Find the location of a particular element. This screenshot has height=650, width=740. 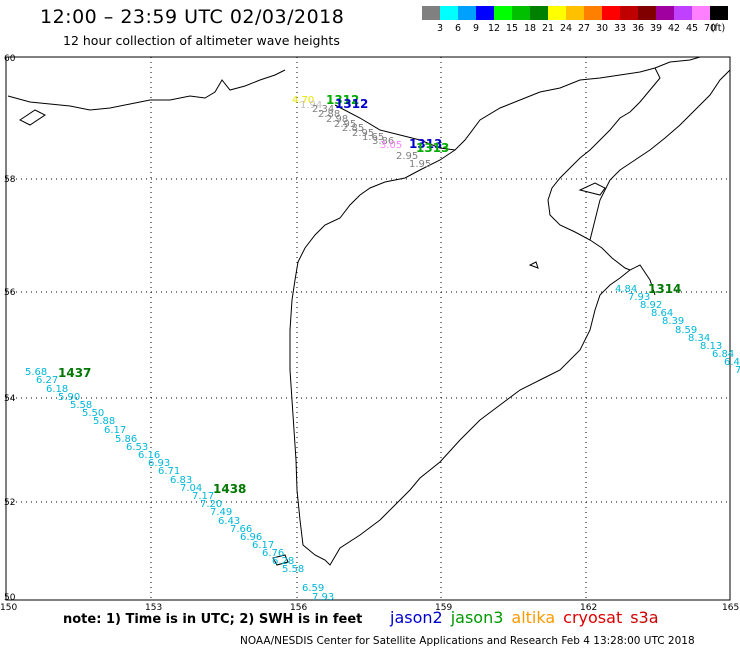

swh-value: 4.84 is located at coordinates (626, 289).